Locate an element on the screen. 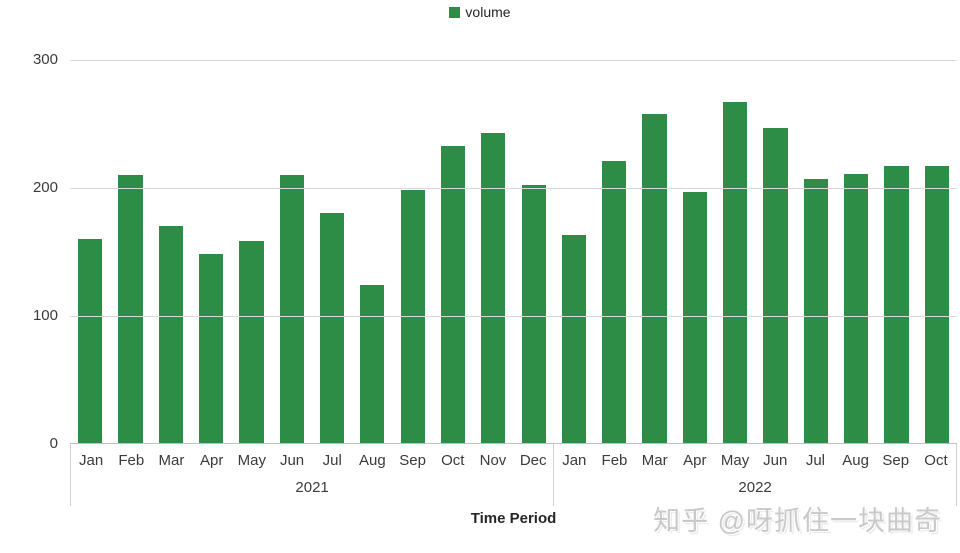  y-tick-label-300: 300 is located at coordinates (45, 59).